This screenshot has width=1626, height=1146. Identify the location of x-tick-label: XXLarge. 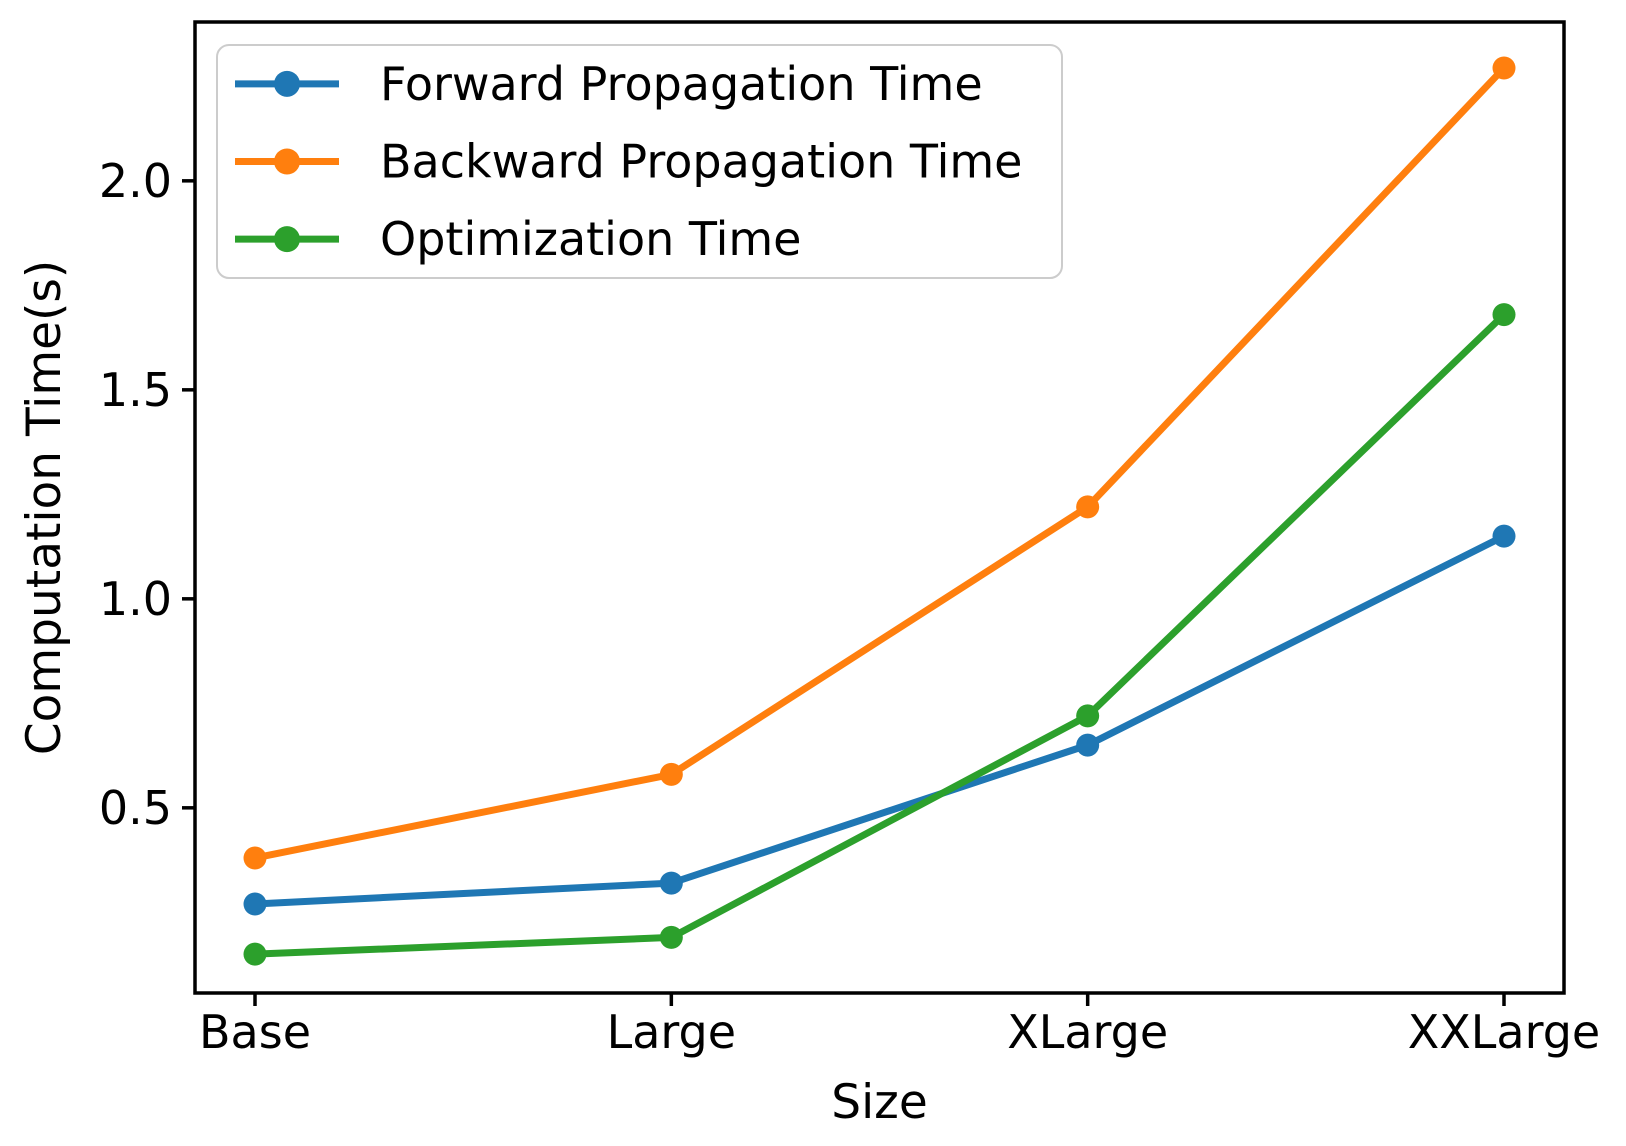
(1504, 1032).